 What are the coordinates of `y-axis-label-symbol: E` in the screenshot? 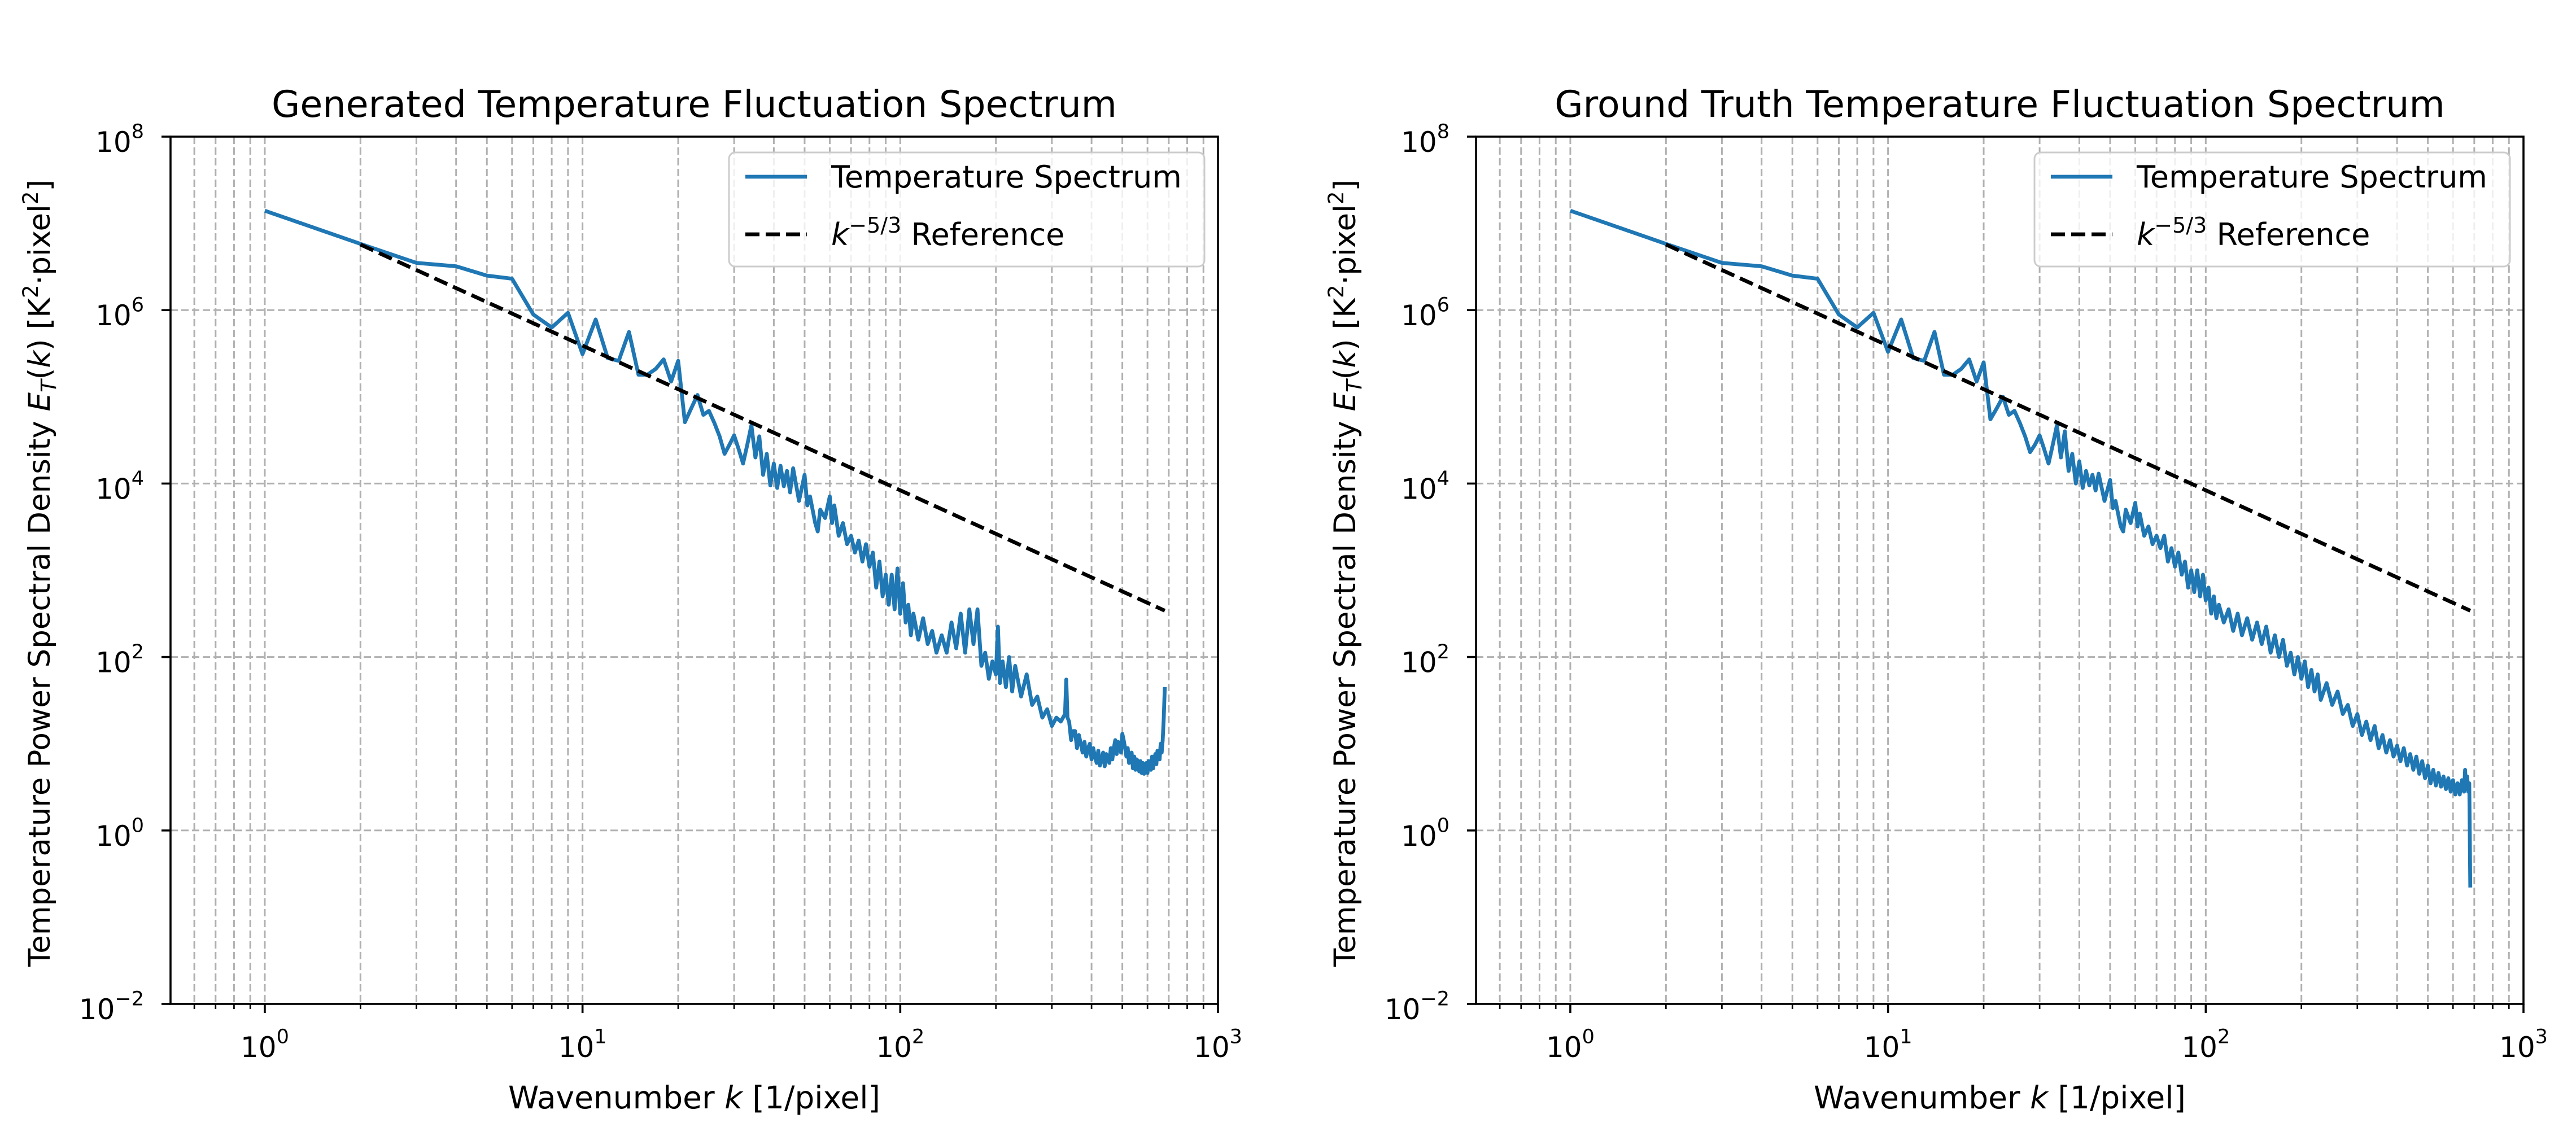 It's located at (1346, 401).